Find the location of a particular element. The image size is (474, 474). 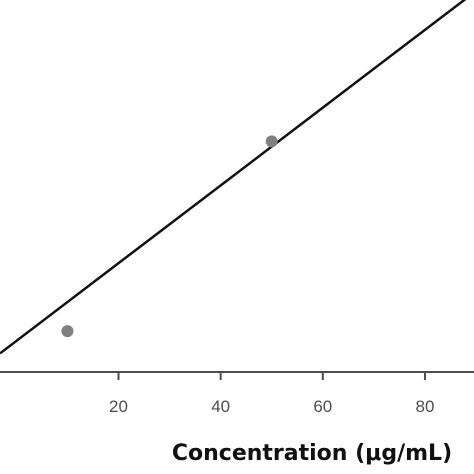

x-tick-label: 20 is located at coordinates (118, 406).